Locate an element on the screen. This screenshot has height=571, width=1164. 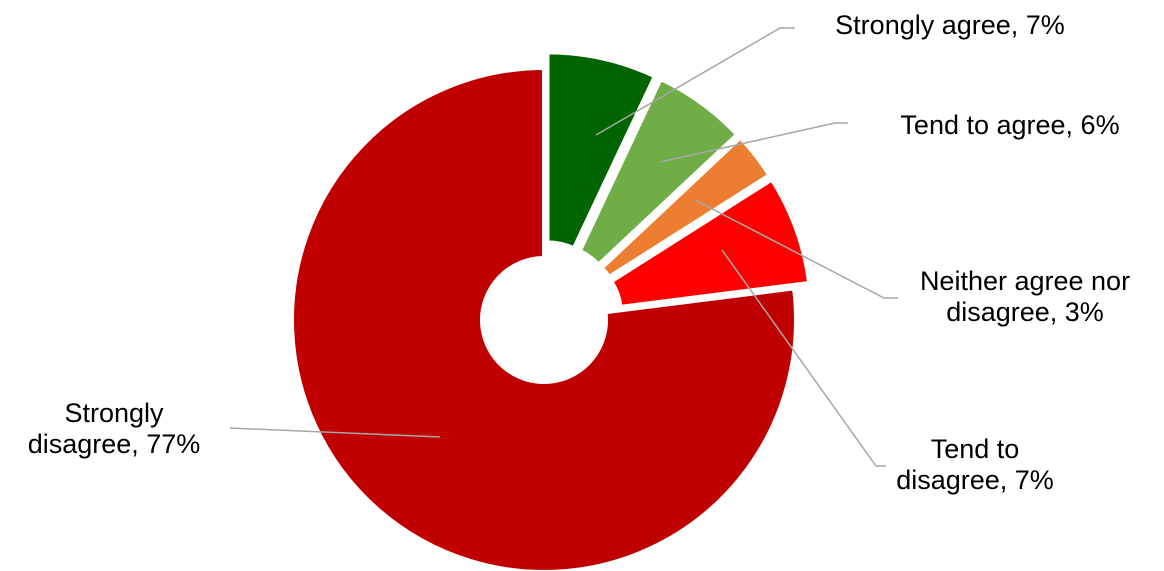
slice-neither-agree-nor-disagree is located at coordinates (685, 207).